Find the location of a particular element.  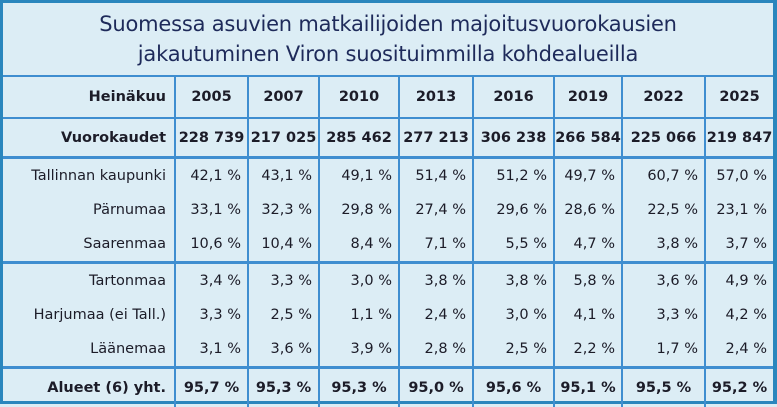

cell-value: 95,0 % is located at coordinates (436, 387).